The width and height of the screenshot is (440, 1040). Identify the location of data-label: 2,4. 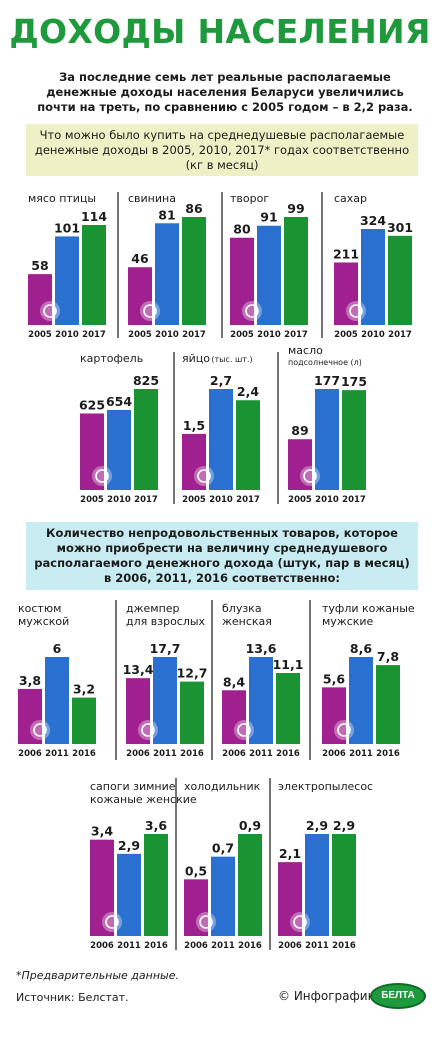
(248, 391).